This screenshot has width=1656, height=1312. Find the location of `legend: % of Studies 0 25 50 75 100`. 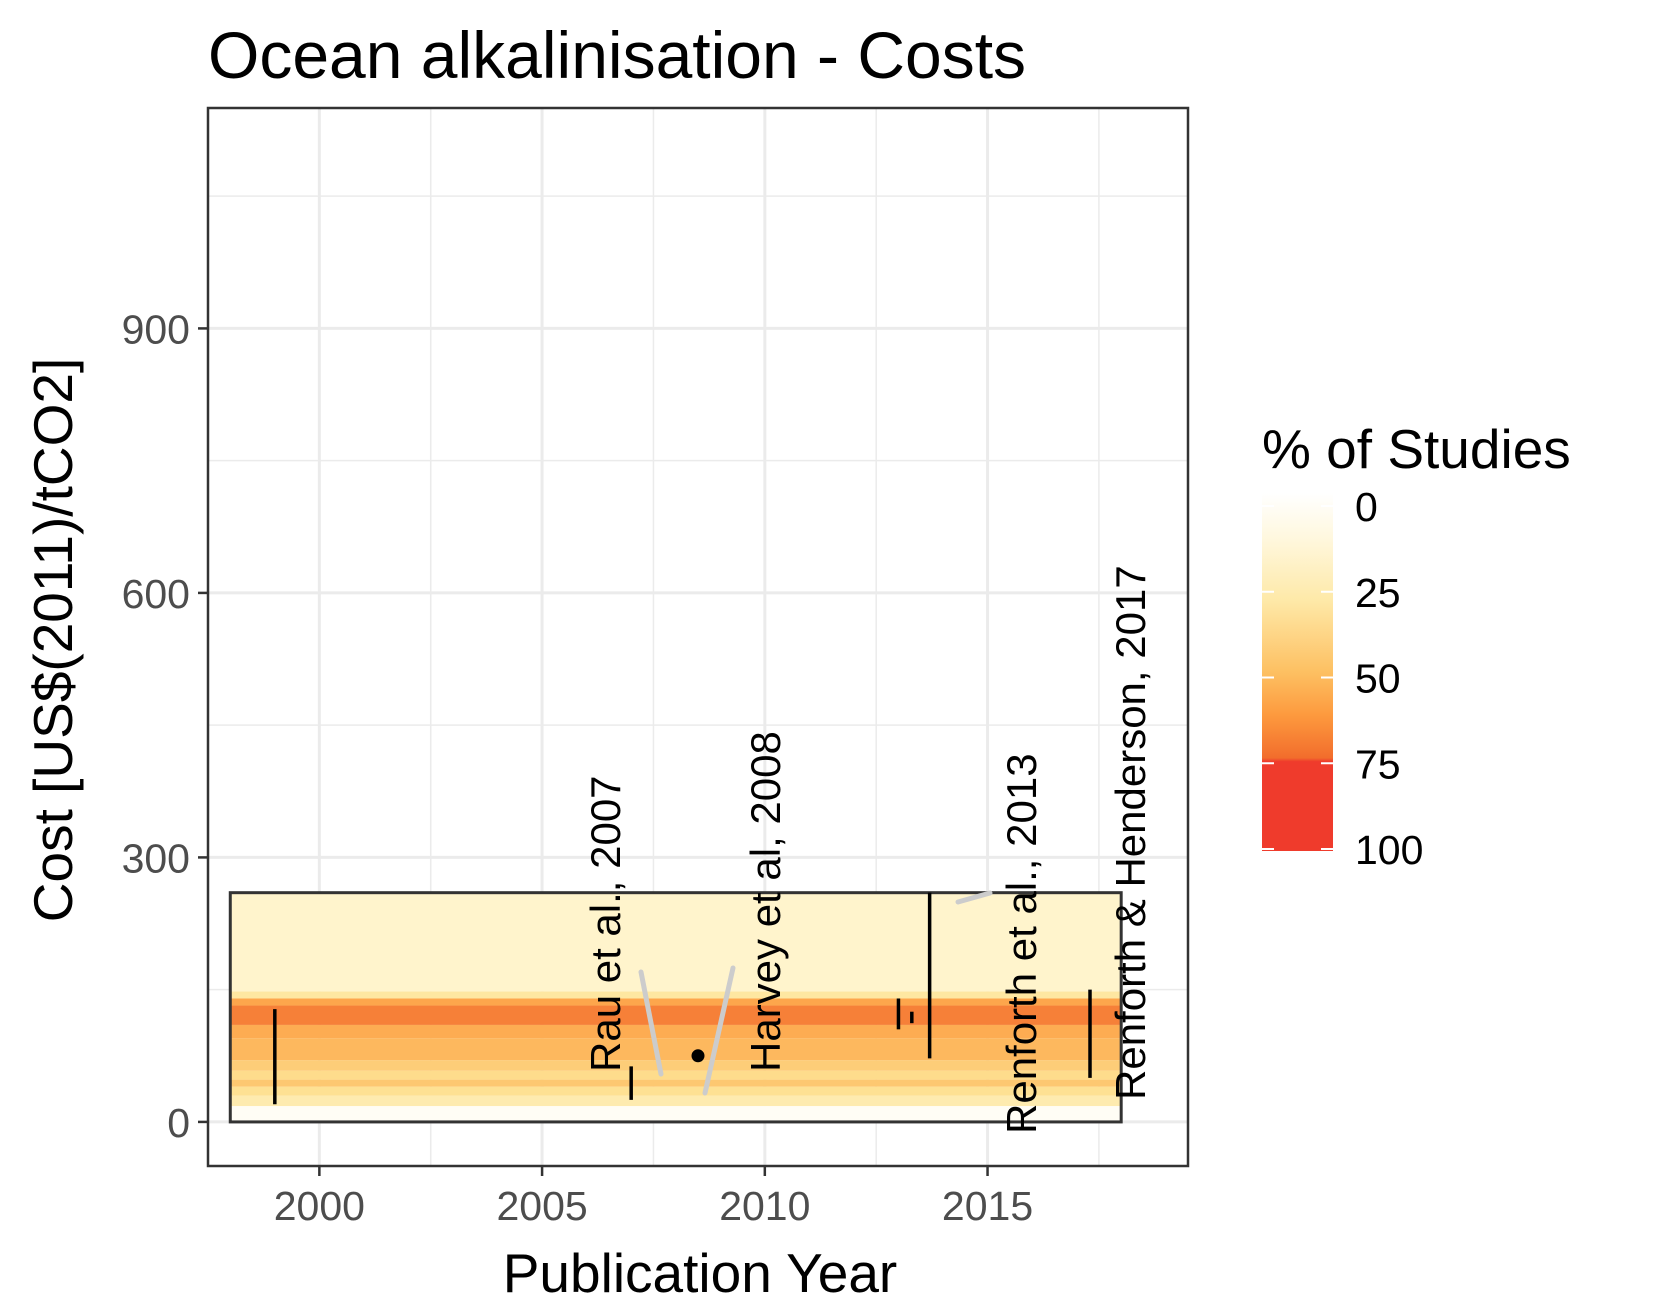

legend: % of Studies 0 25 50 75 100 is located at coordinates (1416, 645).